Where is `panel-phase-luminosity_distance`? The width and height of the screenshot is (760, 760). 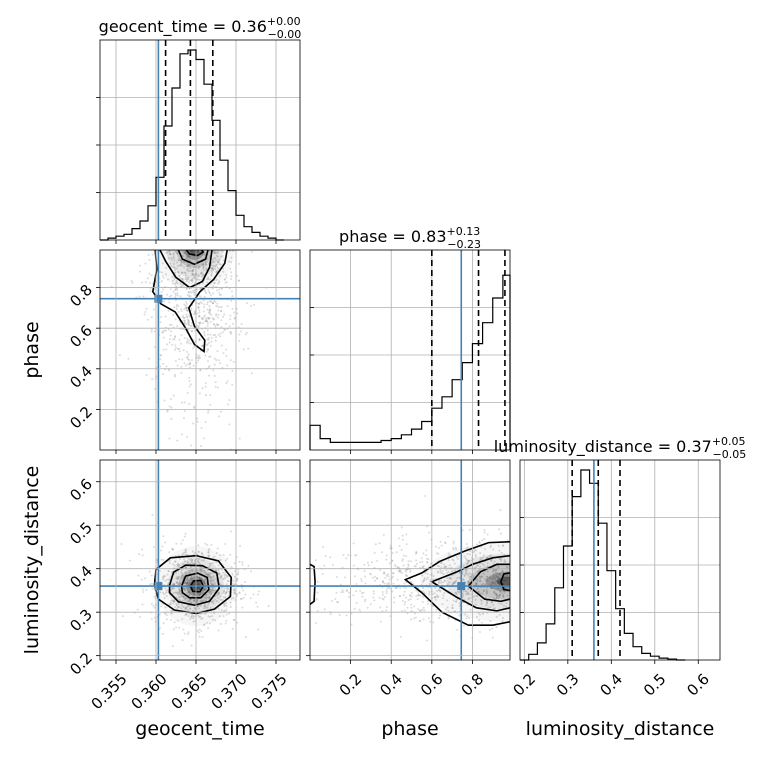 panel-phase-luminosity_distance is located at coordinates (410, 560).